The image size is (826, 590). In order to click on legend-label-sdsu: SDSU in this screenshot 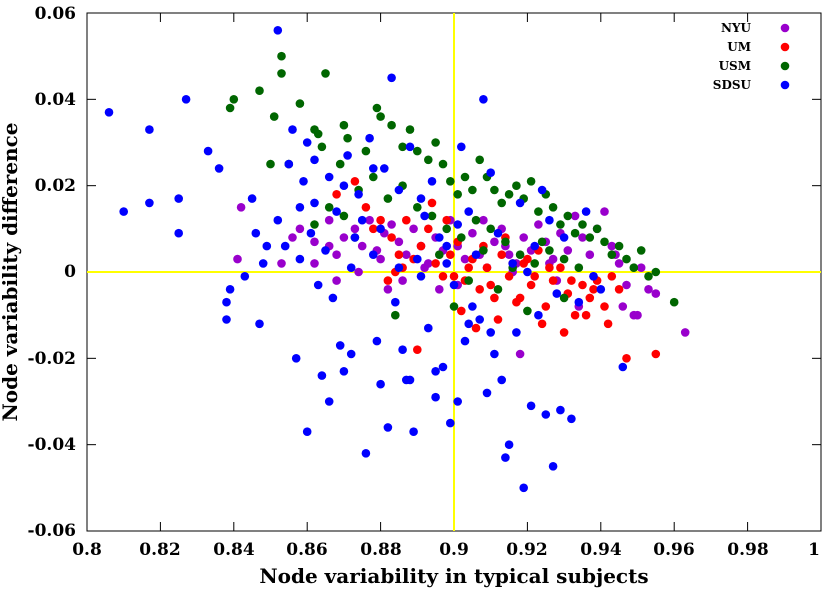, I will do `click(732, 85)`.